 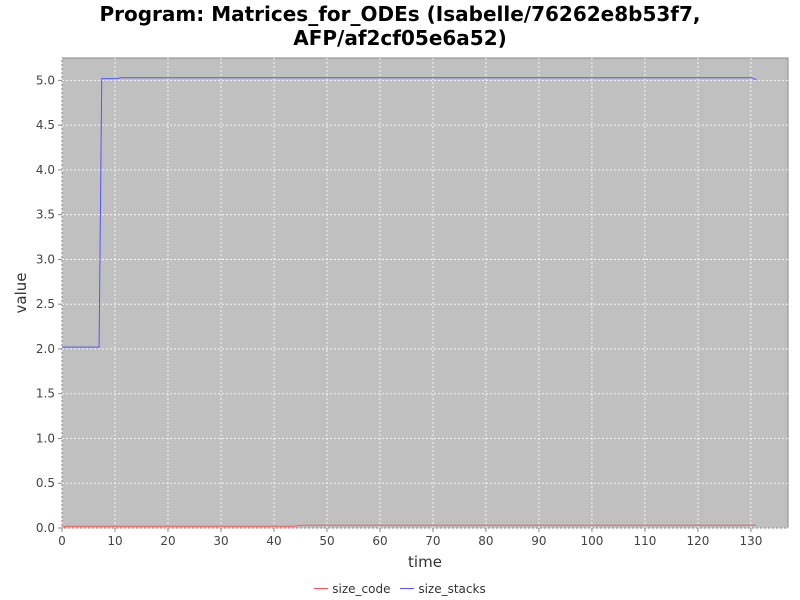 What do you see at coordinates (425, 562) in the screenshot?
I see `x-axis-label: time` at bounding box center [425, 562].